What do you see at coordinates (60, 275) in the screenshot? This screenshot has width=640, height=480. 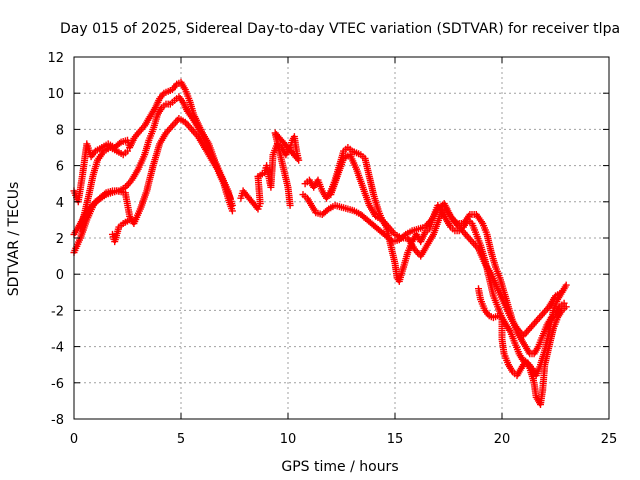 I see `y-tick-label: 0` at bounding box center [60, 275].